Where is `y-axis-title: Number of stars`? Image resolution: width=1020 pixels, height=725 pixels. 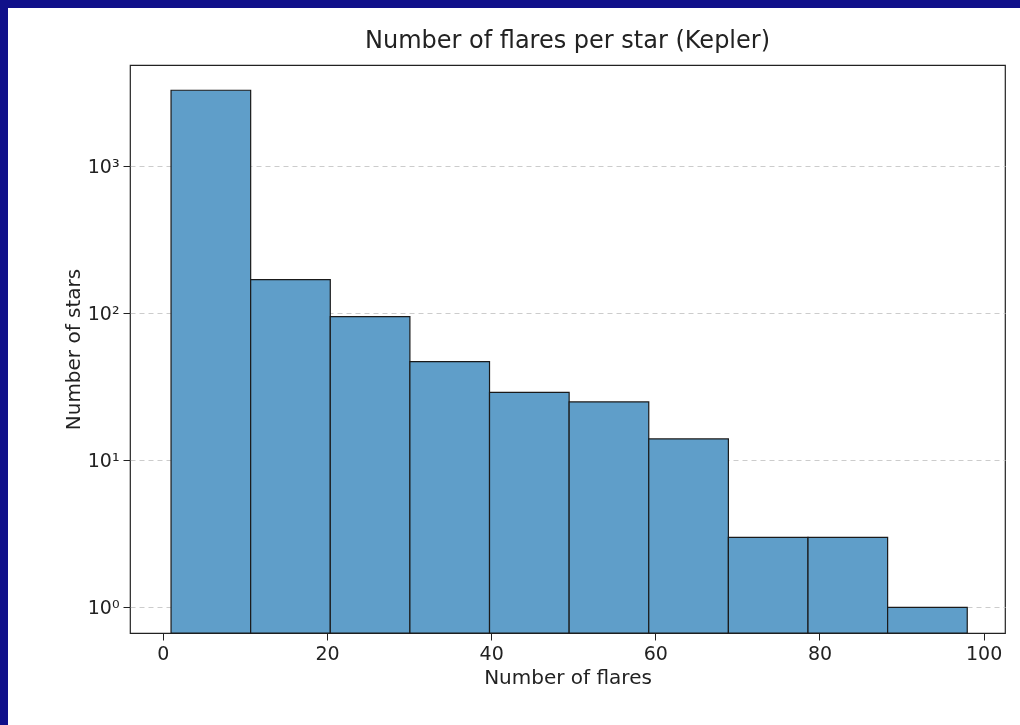
y-axis-title: Number of stars is located at coordinates (72, 349).